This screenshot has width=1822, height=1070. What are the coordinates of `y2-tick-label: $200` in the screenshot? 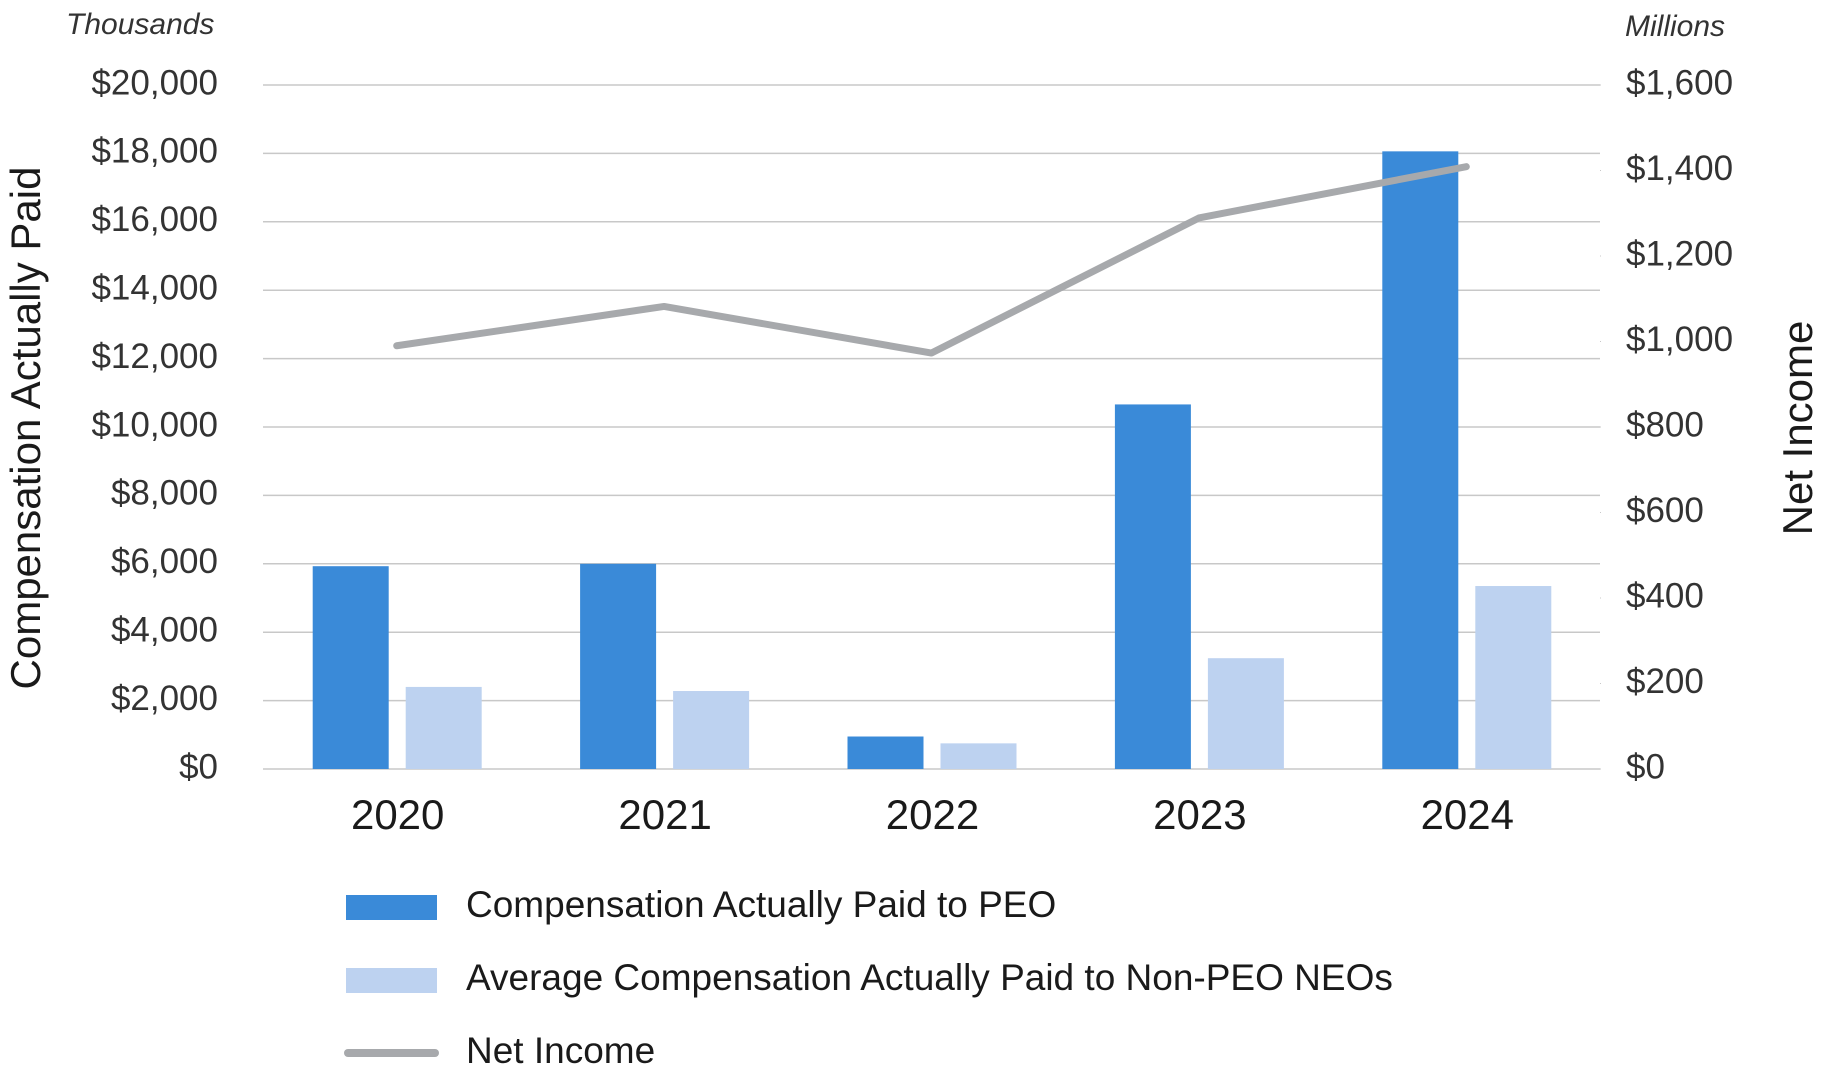 It's located at (1665, 681).